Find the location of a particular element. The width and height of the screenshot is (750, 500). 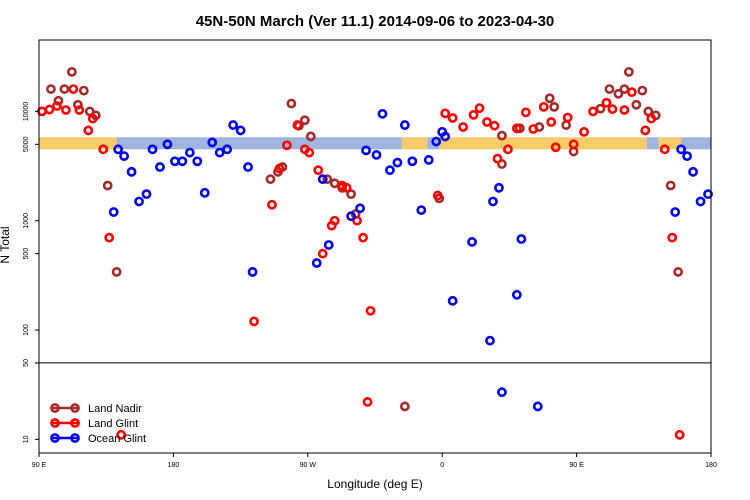

x-tick-label-0: 90 E is located at coordinates (39, 465).